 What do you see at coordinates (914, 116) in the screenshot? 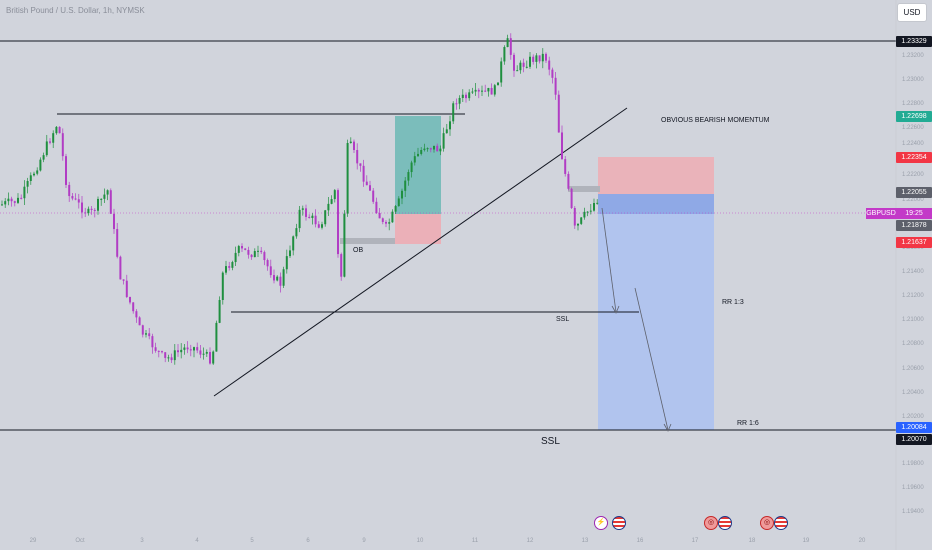
I see `price-tag-high: 1.22698` at bounding box center [914, 116].